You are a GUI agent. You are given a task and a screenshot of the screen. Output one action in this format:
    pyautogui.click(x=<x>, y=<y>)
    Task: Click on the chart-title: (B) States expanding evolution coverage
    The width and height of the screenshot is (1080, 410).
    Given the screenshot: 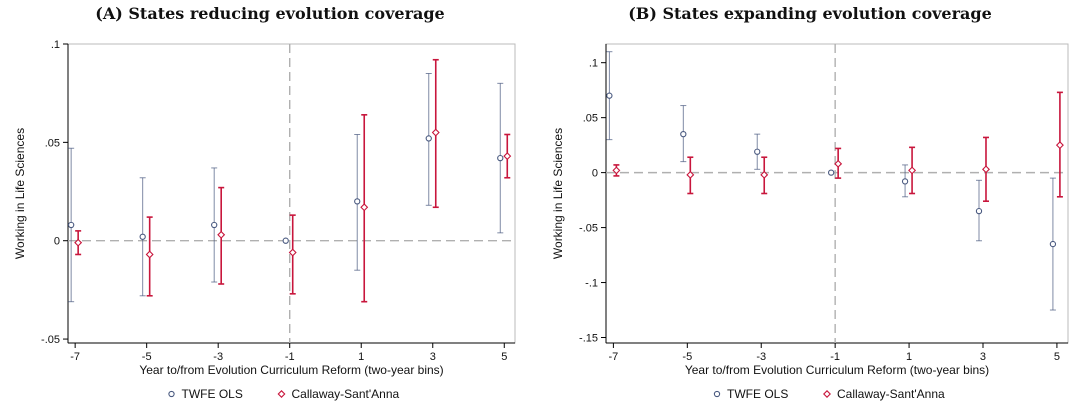 What is the action you would take?
    pyautogui.click(x=810, y=13)
    